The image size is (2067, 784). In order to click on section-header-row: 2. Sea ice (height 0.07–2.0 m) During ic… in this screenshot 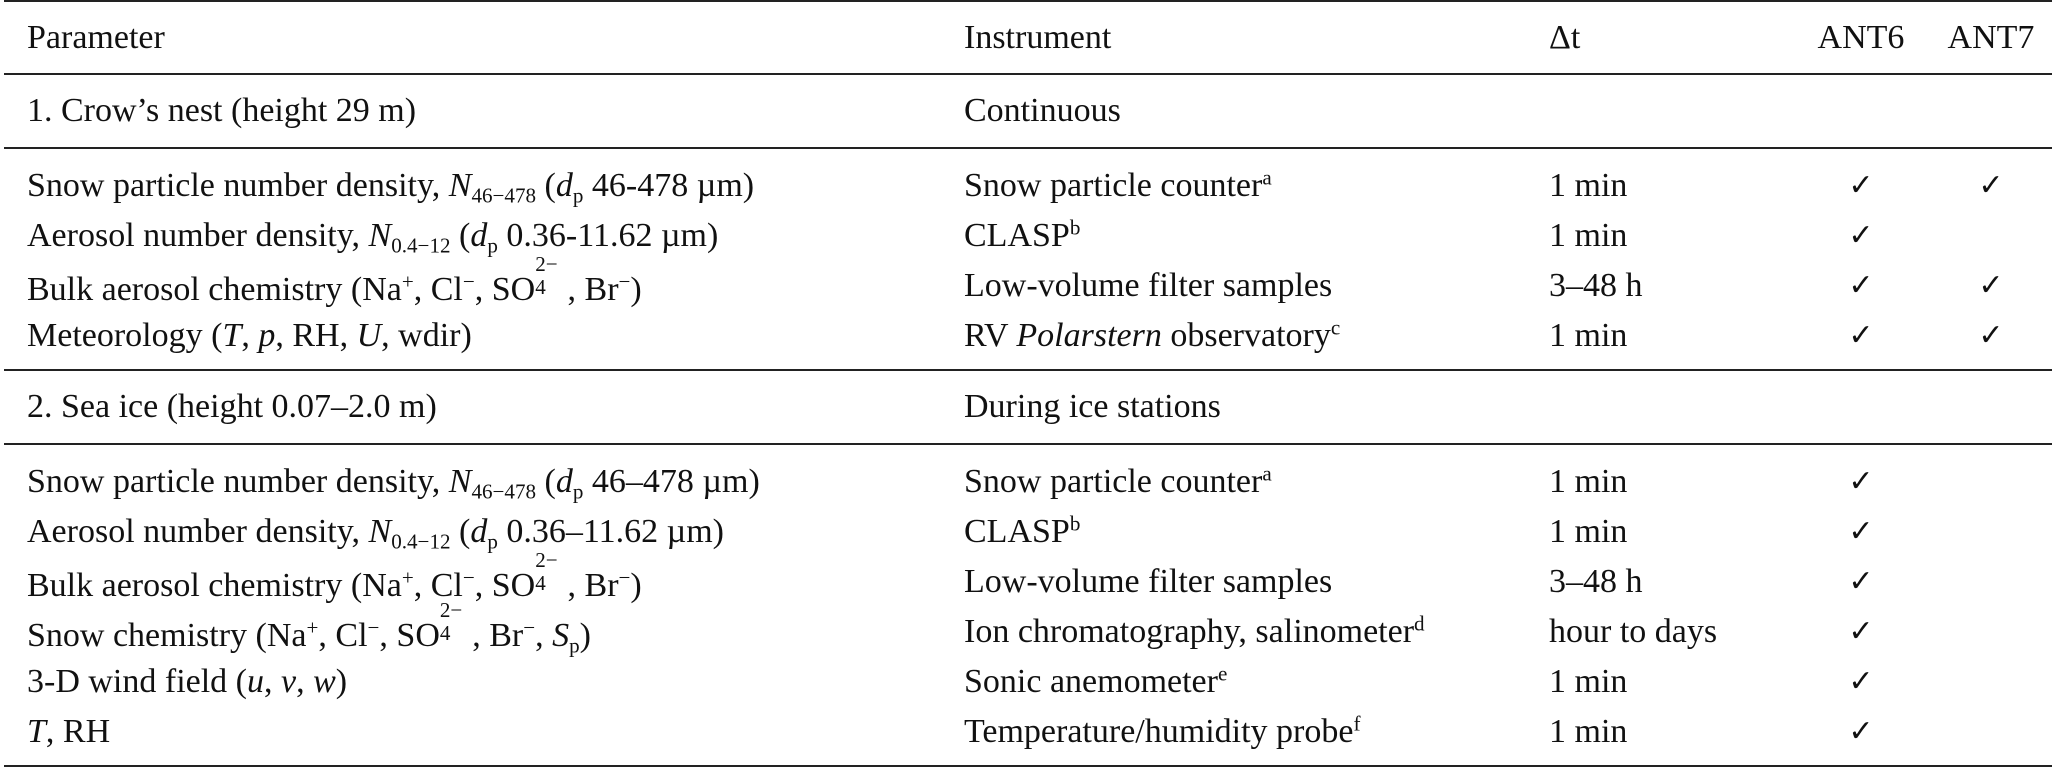, I will do `click(1028, 407)`.